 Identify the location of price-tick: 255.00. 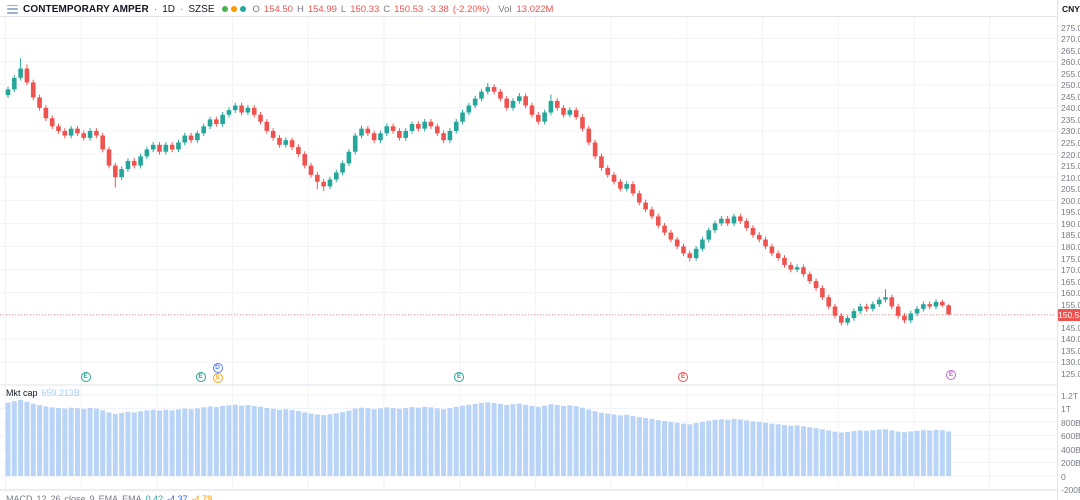
(1070, 73).